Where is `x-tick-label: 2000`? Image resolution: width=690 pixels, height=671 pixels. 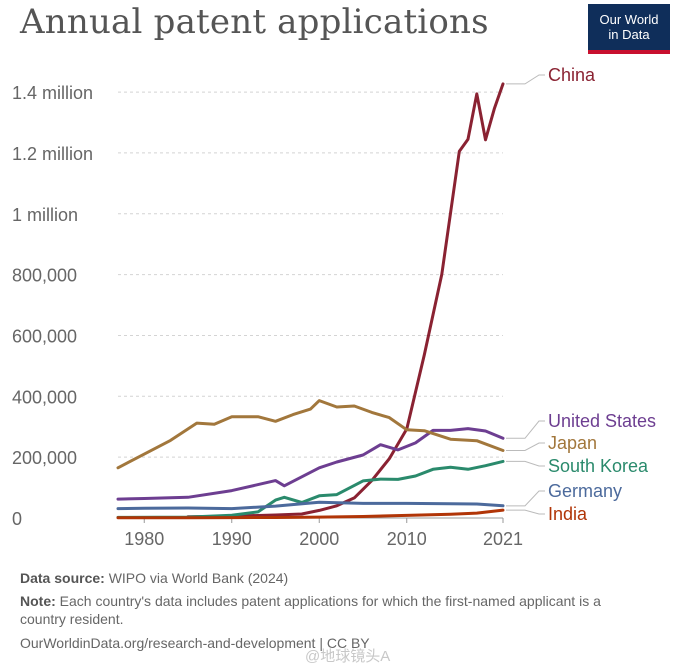 x-tick-label: 2000 is located at coordinates (319, 539).